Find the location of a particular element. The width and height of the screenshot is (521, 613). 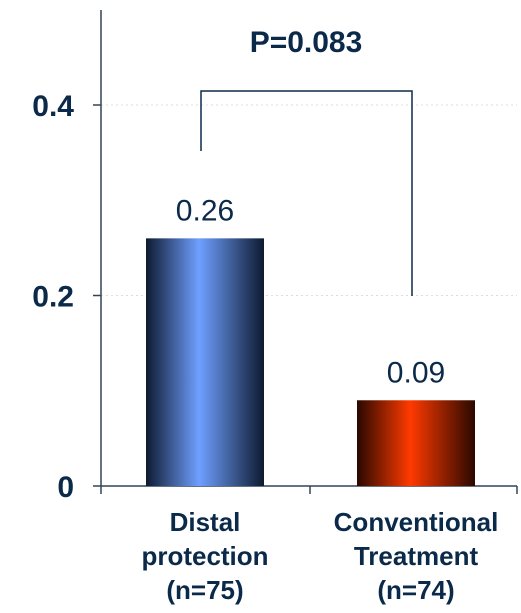

y-tick-label-0: 0 is located at coordinates (65, 487).